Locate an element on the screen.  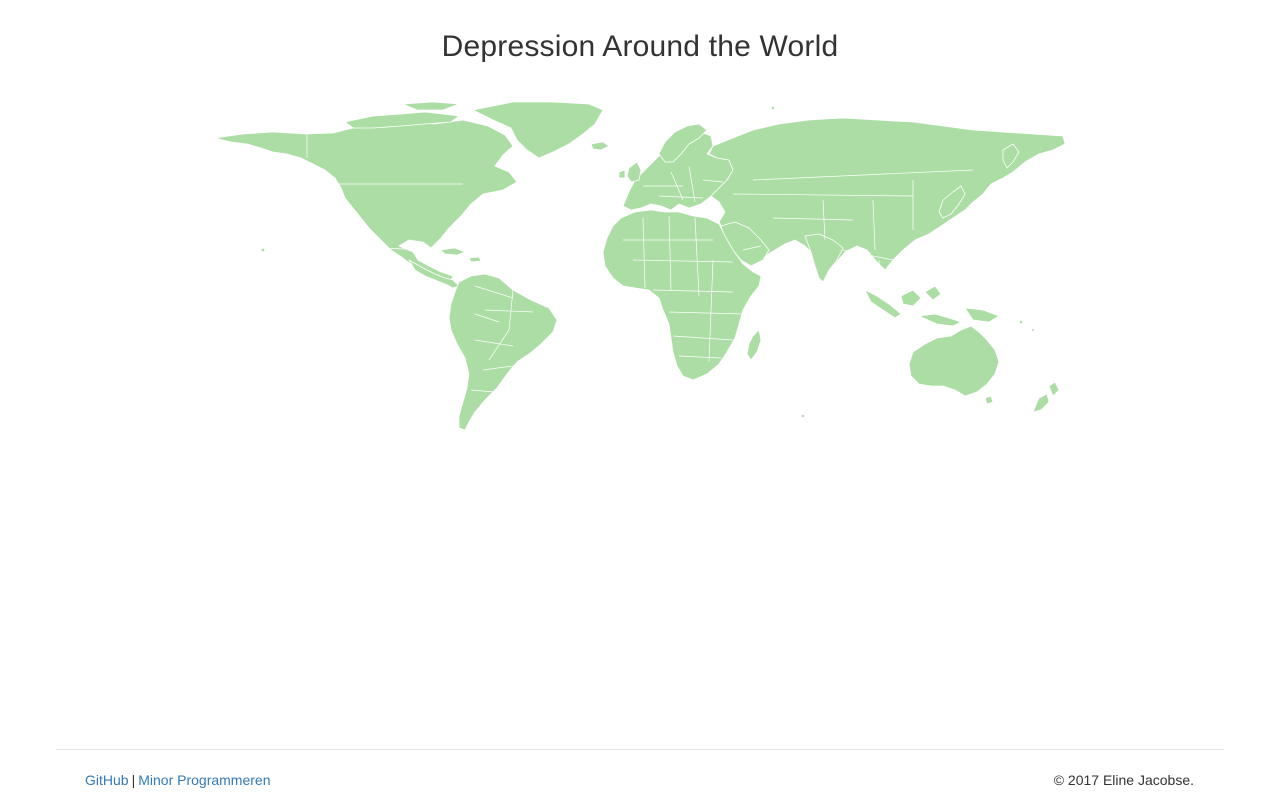
map-region-tasmania is located at coordinates (989, 400).